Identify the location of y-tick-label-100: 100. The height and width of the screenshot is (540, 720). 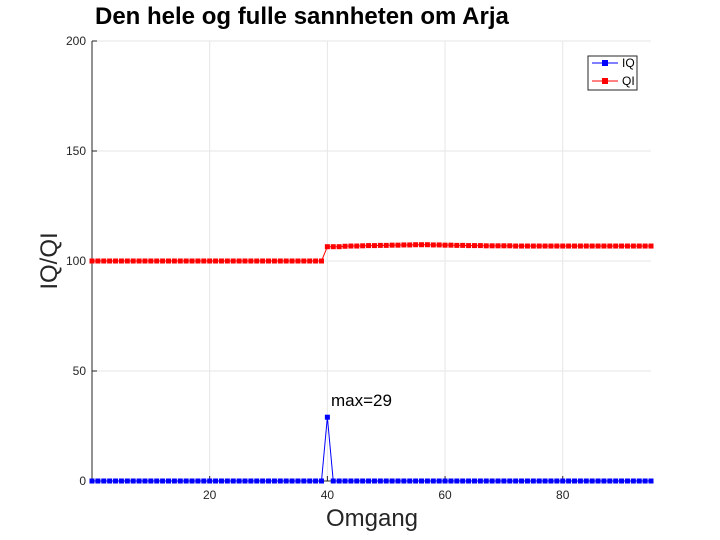
(76, 261).